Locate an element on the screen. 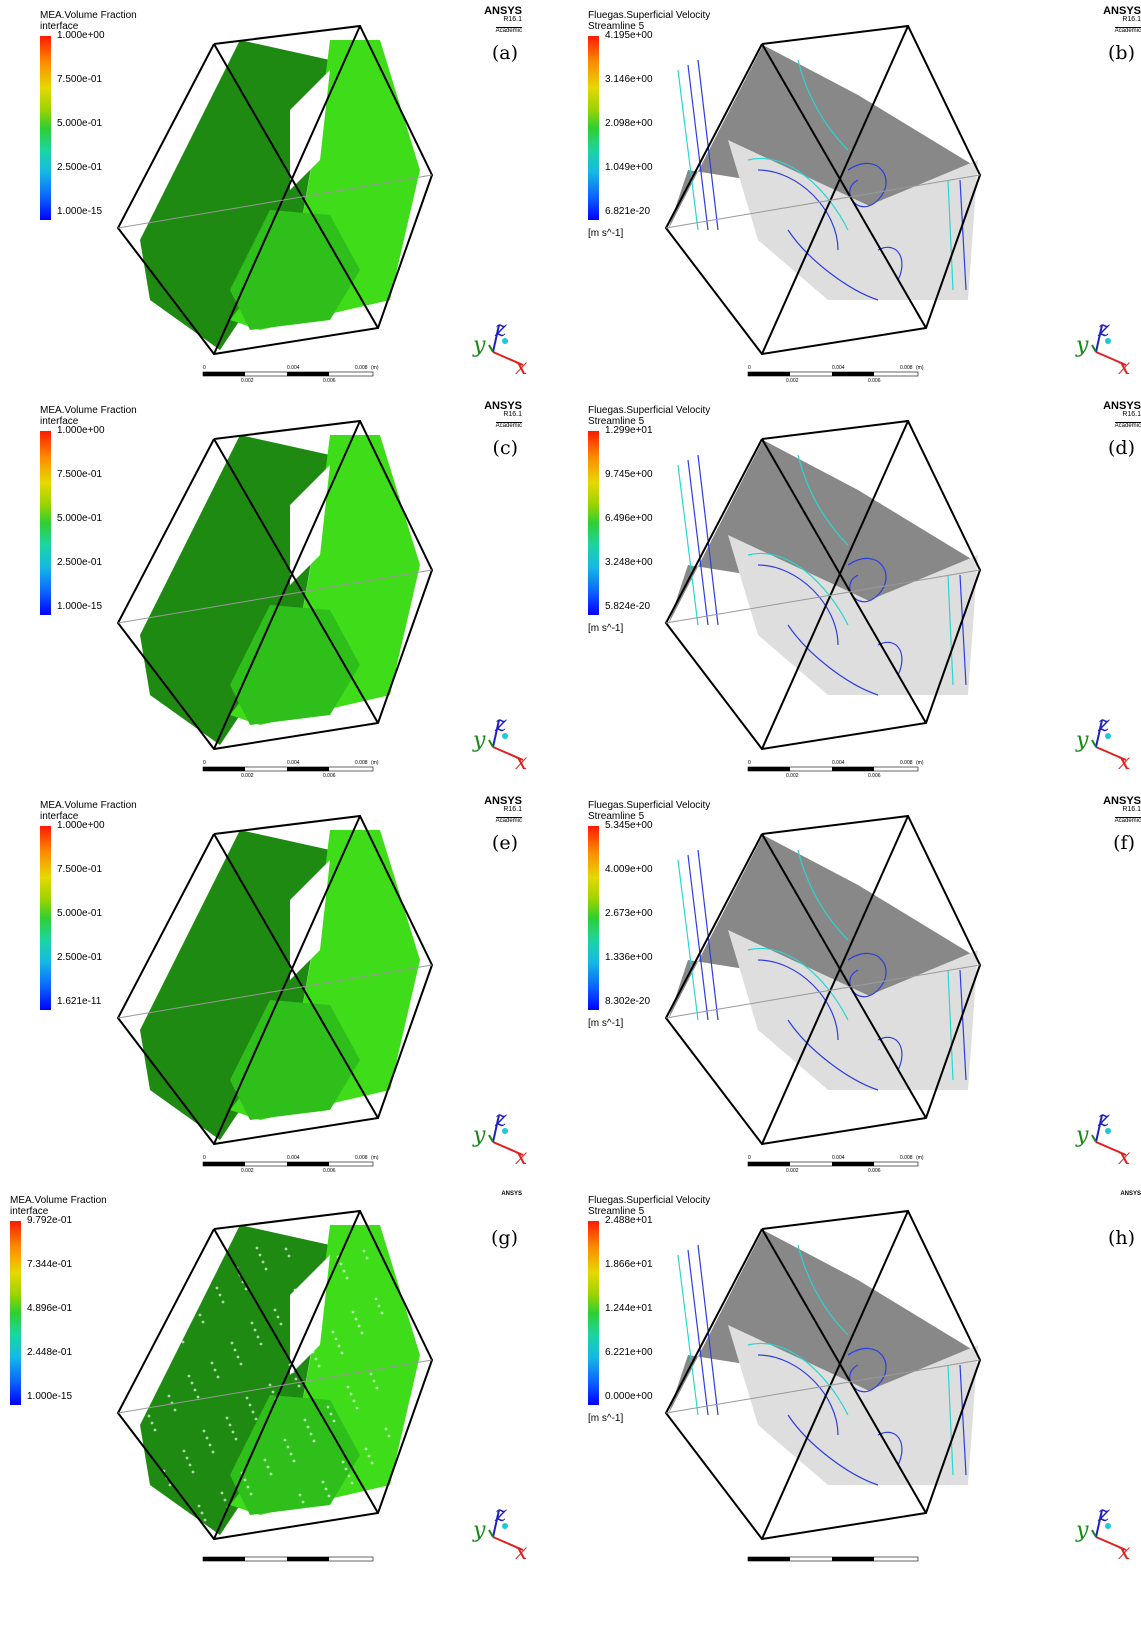  axis-x-arrow is located at coordinates (508, 1543).